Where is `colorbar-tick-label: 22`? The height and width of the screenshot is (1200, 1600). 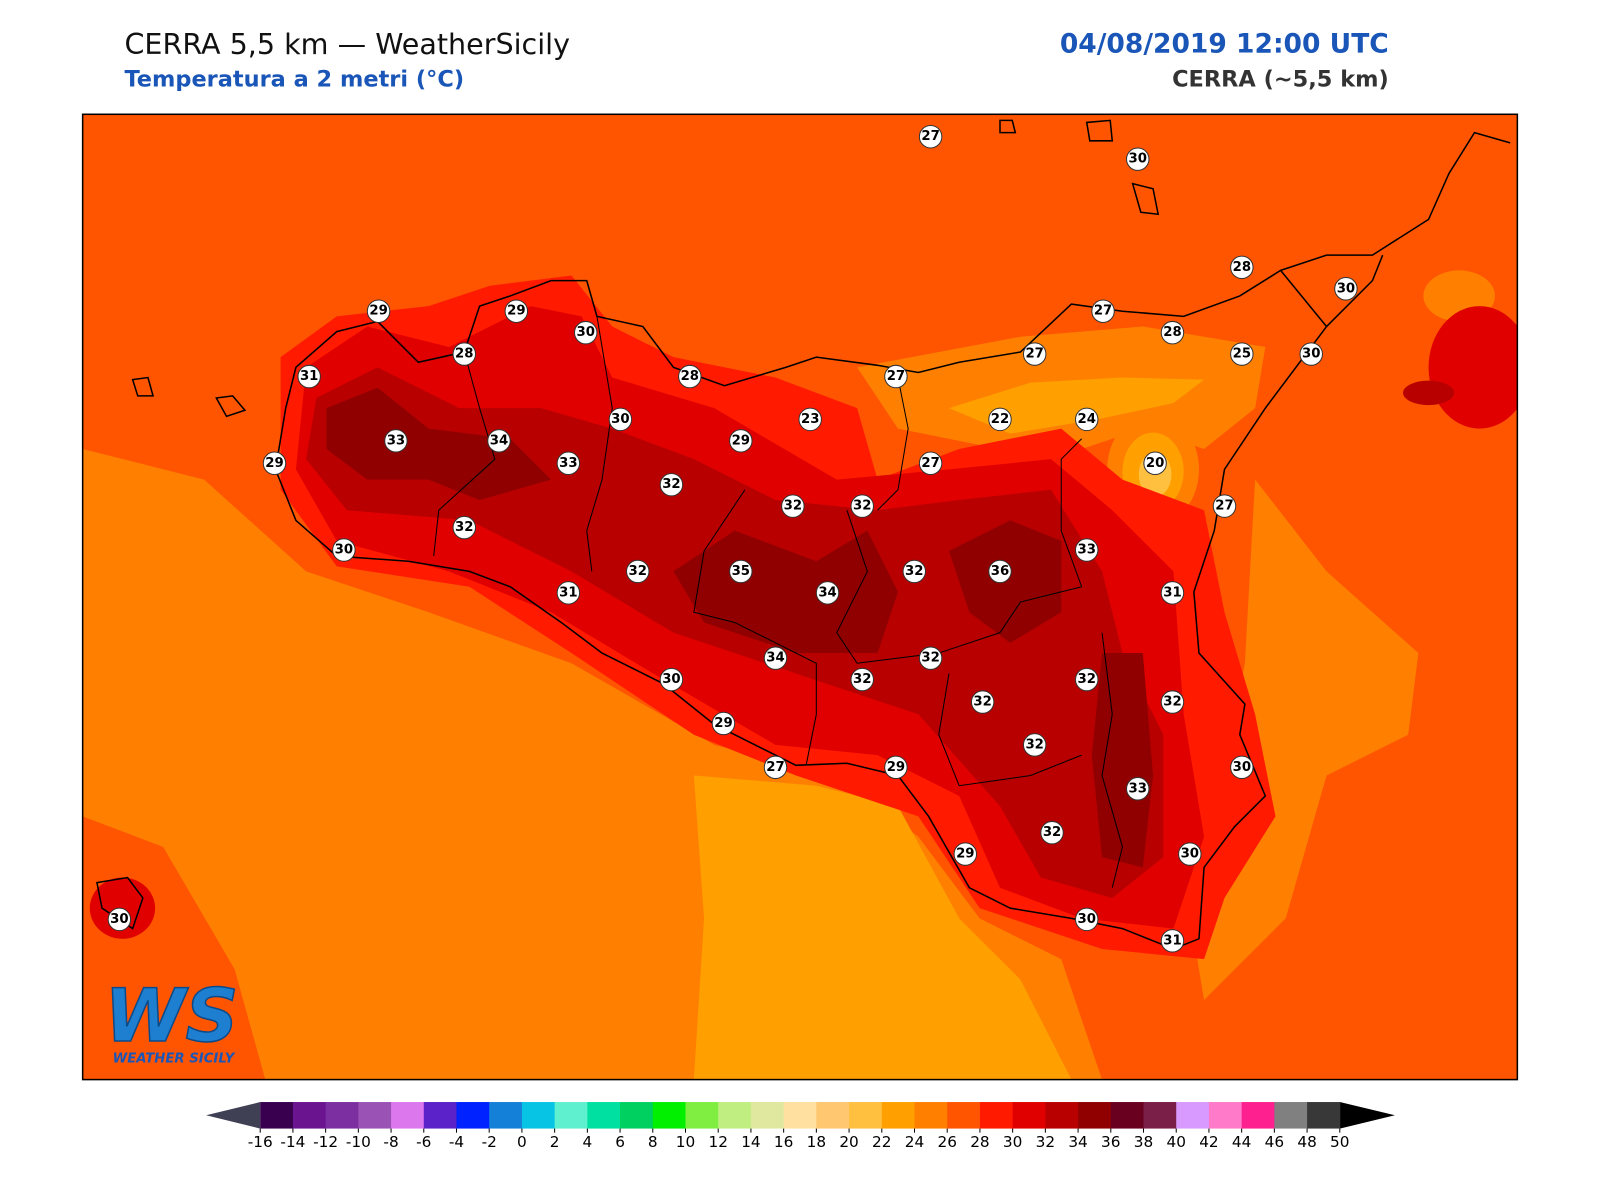 colorbar-tick-label: 22 is located at coordinates (881, 1142).